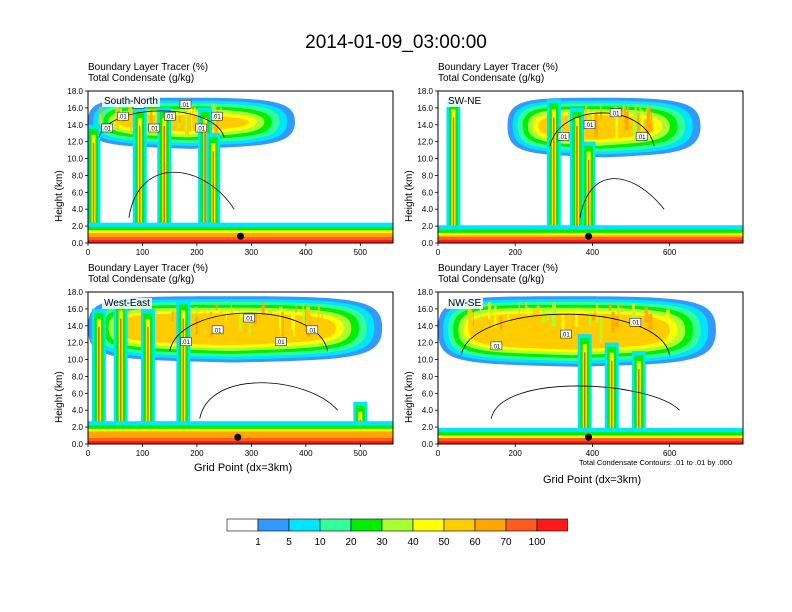 The height and width of the screenshot is (612, 792). Describe the element at coordinates (438, 252) in the screenshot. I see `x-tick-label: 0` at that location.